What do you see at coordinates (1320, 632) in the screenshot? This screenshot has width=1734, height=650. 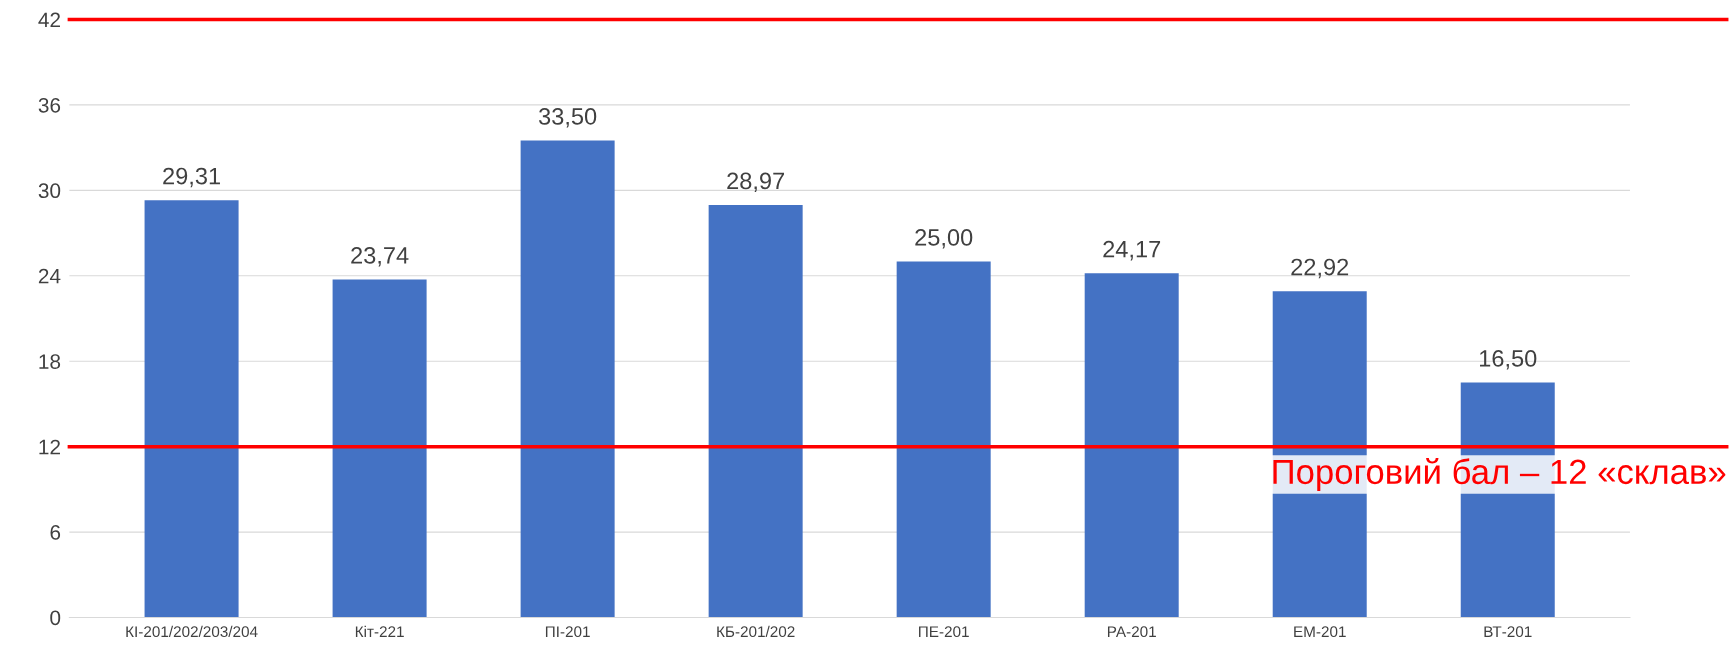 I see `x-tick-label: ЕМ-201` at bounding box center [1320, 632].